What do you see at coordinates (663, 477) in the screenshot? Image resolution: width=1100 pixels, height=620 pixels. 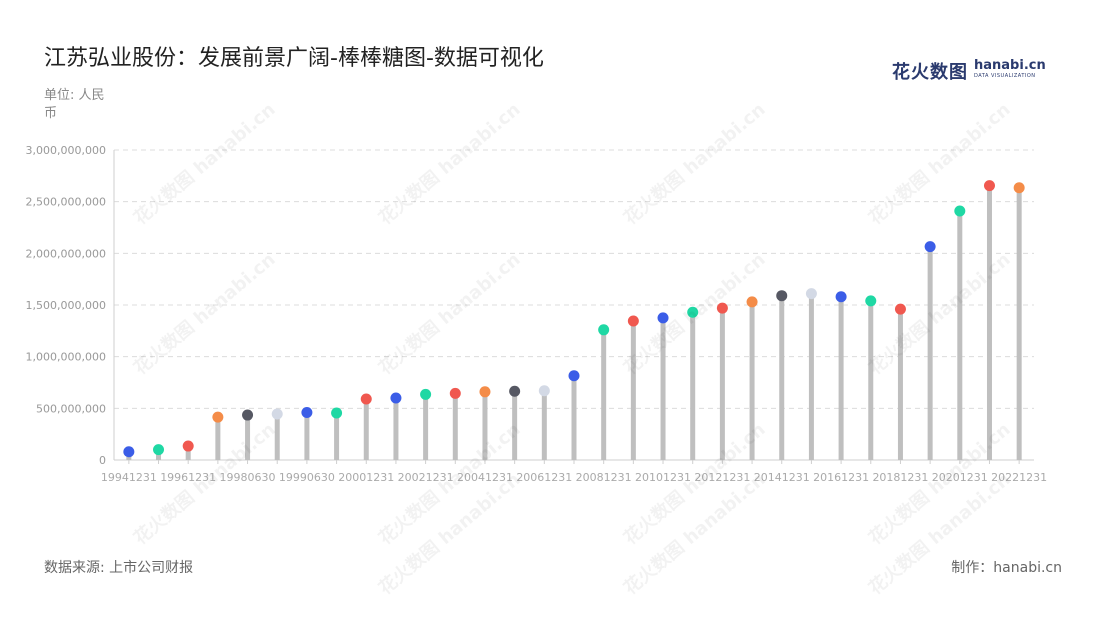 I see `x-tick-label: 20101231` at bounding box center [663, 477].